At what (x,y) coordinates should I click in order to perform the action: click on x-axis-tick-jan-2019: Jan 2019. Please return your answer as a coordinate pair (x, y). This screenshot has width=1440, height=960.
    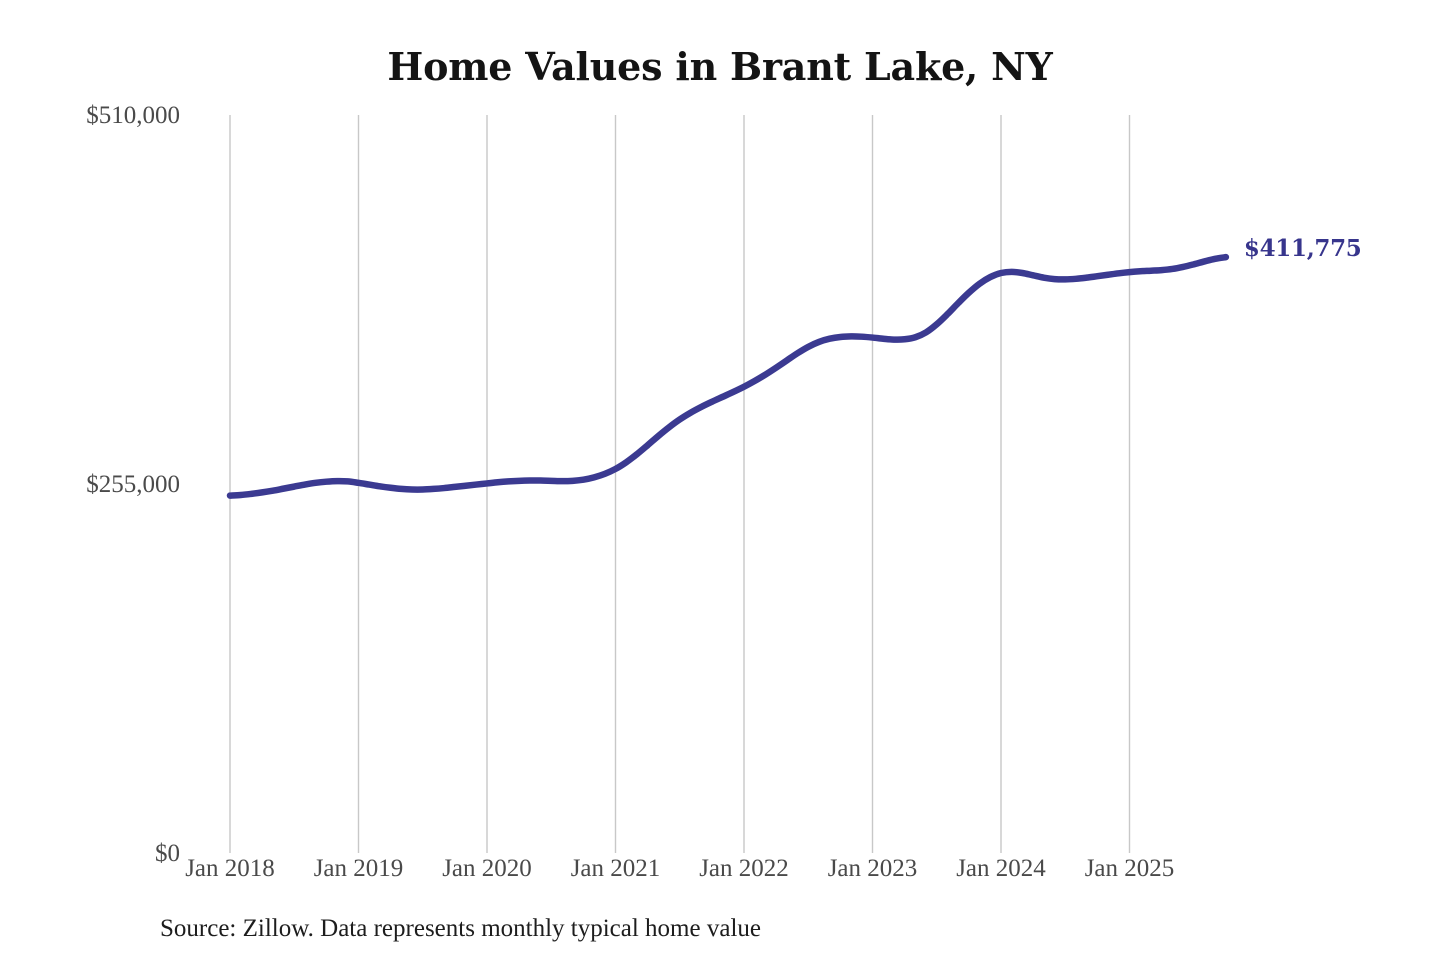
    Looking at the image, I should click on (358, 868).